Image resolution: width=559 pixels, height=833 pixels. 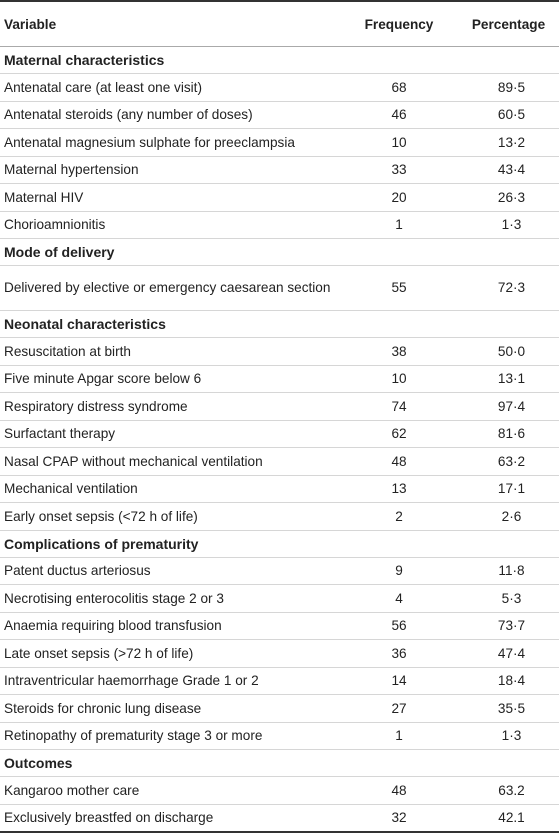 I want to click on section-title: Mode of delivery, so click(x=279, y=252).